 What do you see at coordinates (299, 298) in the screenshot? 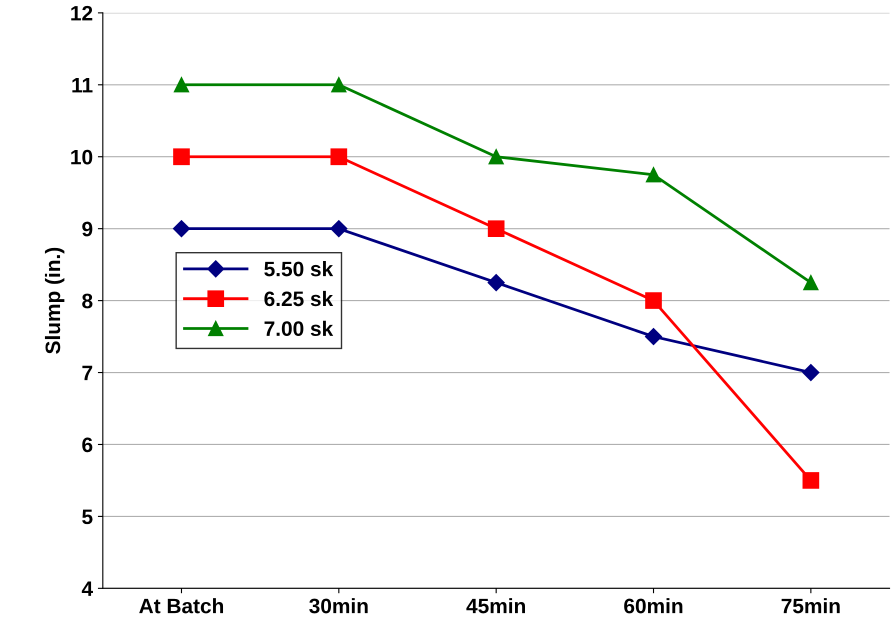
I see `legend-label: 6.25 sk` at bounding box center [299, 298].